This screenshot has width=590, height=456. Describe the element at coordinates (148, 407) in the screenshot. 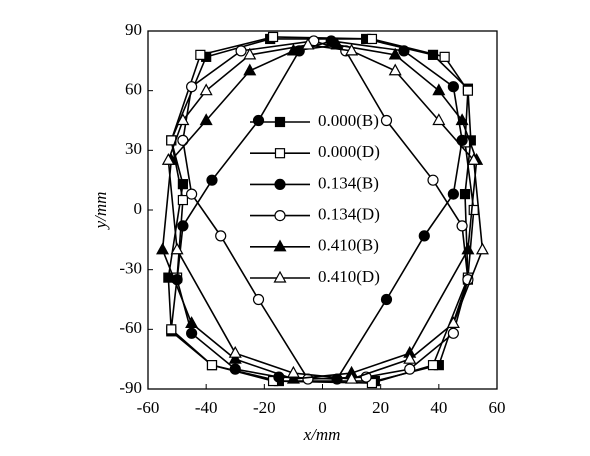

I see `x-tick-label: -60` at that location.